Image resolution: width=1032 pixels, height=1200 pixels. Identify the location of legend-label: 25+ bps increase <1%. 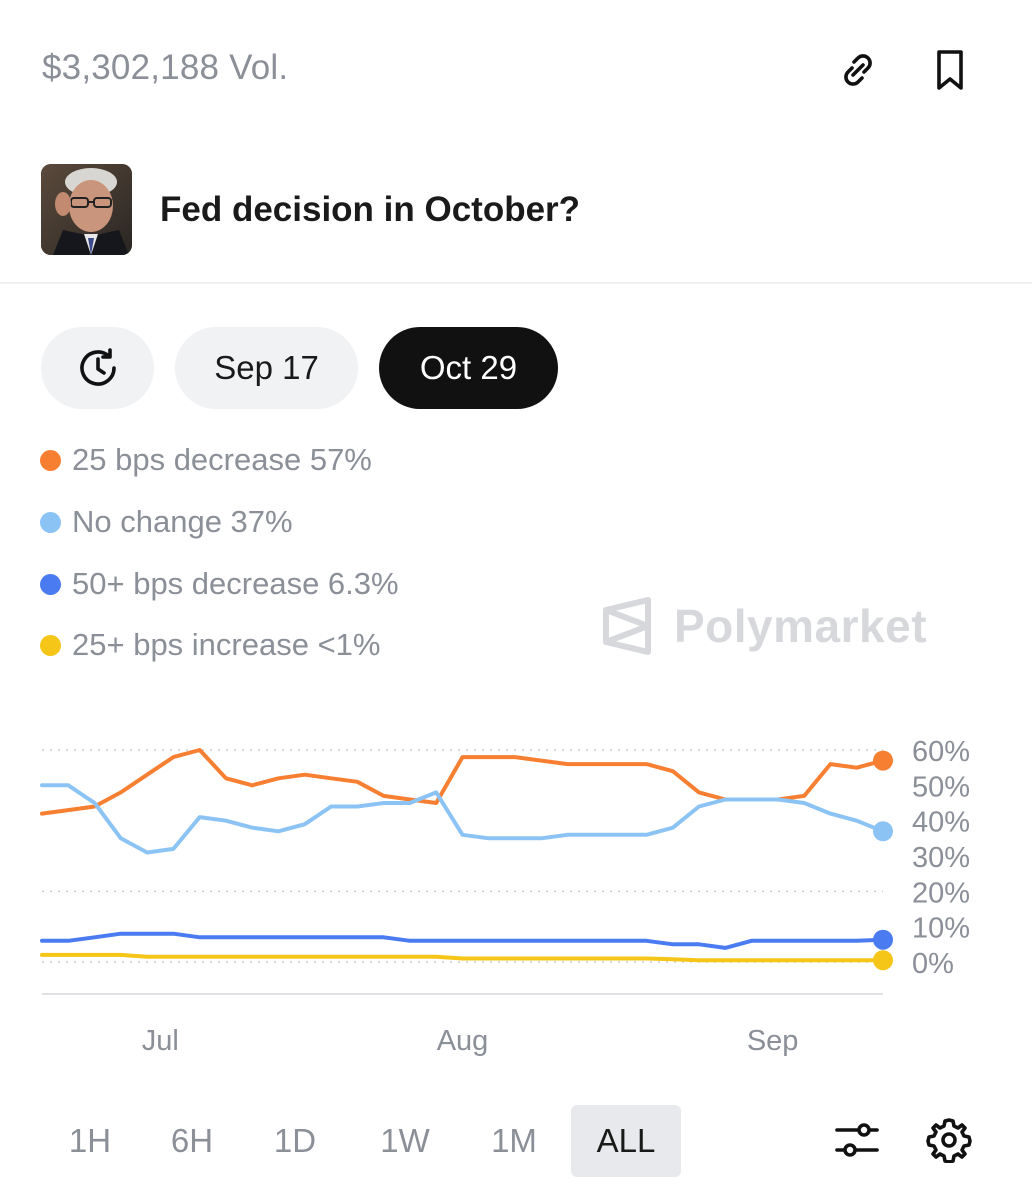
(226, 644).